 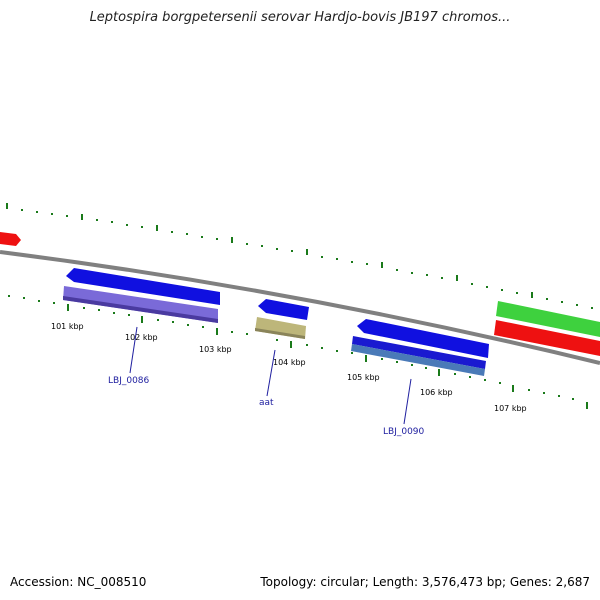 What do you see at coordinates (10, 239) in the screenshot?
I see `red-feature-left` at bounding box center [10, 239].